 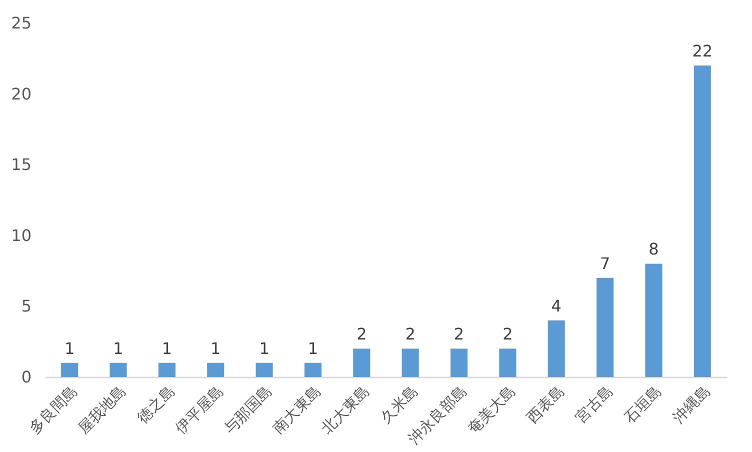 I want to click on y-tick-label: 15, so click(x=21, y=164).